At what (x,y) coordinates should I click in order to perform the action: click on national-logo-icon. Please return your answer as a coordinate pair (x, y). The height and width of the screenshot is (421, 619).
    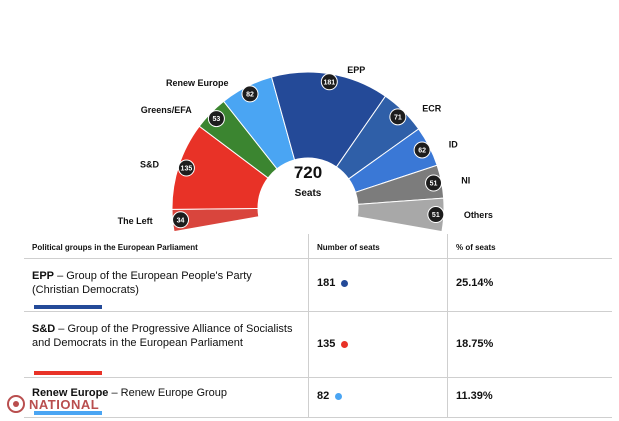
    Looking at the image, I should click on (16, 404).